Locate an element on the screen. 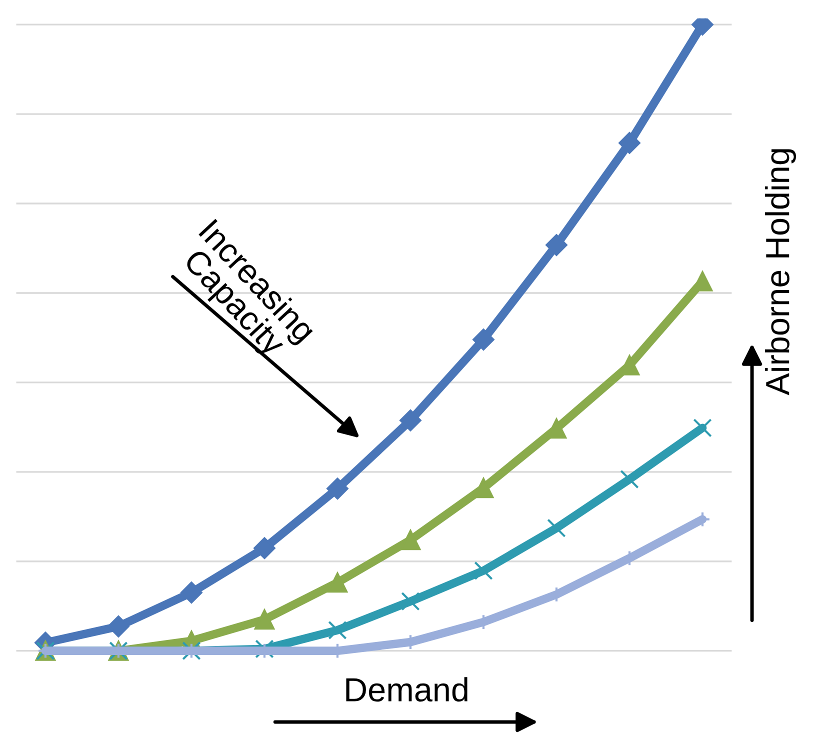  y-axis-title: Airborne Holding is located at coordinates (780, 272).